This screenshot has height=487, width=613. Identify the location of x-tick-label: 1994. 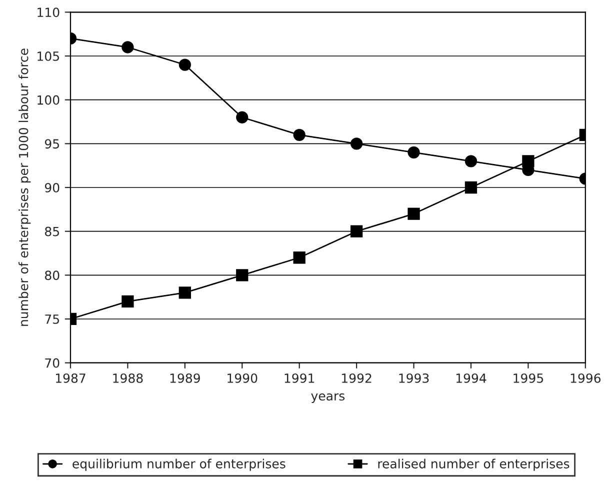
(471, 378).